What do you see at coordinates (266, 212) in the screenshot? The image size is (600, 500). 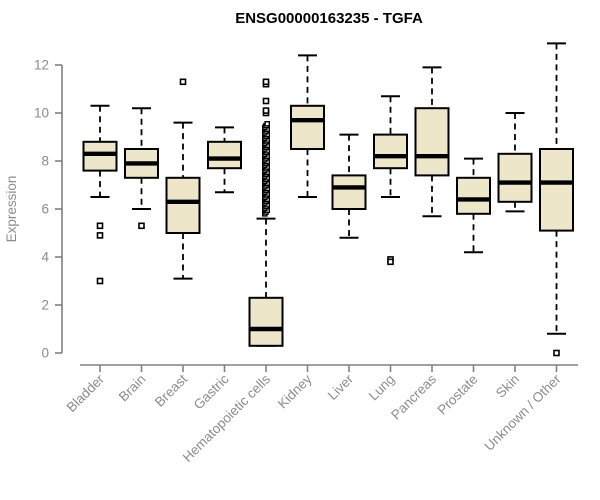 I see `box-hematopoietic-cells` at bounding box center [266, 212].